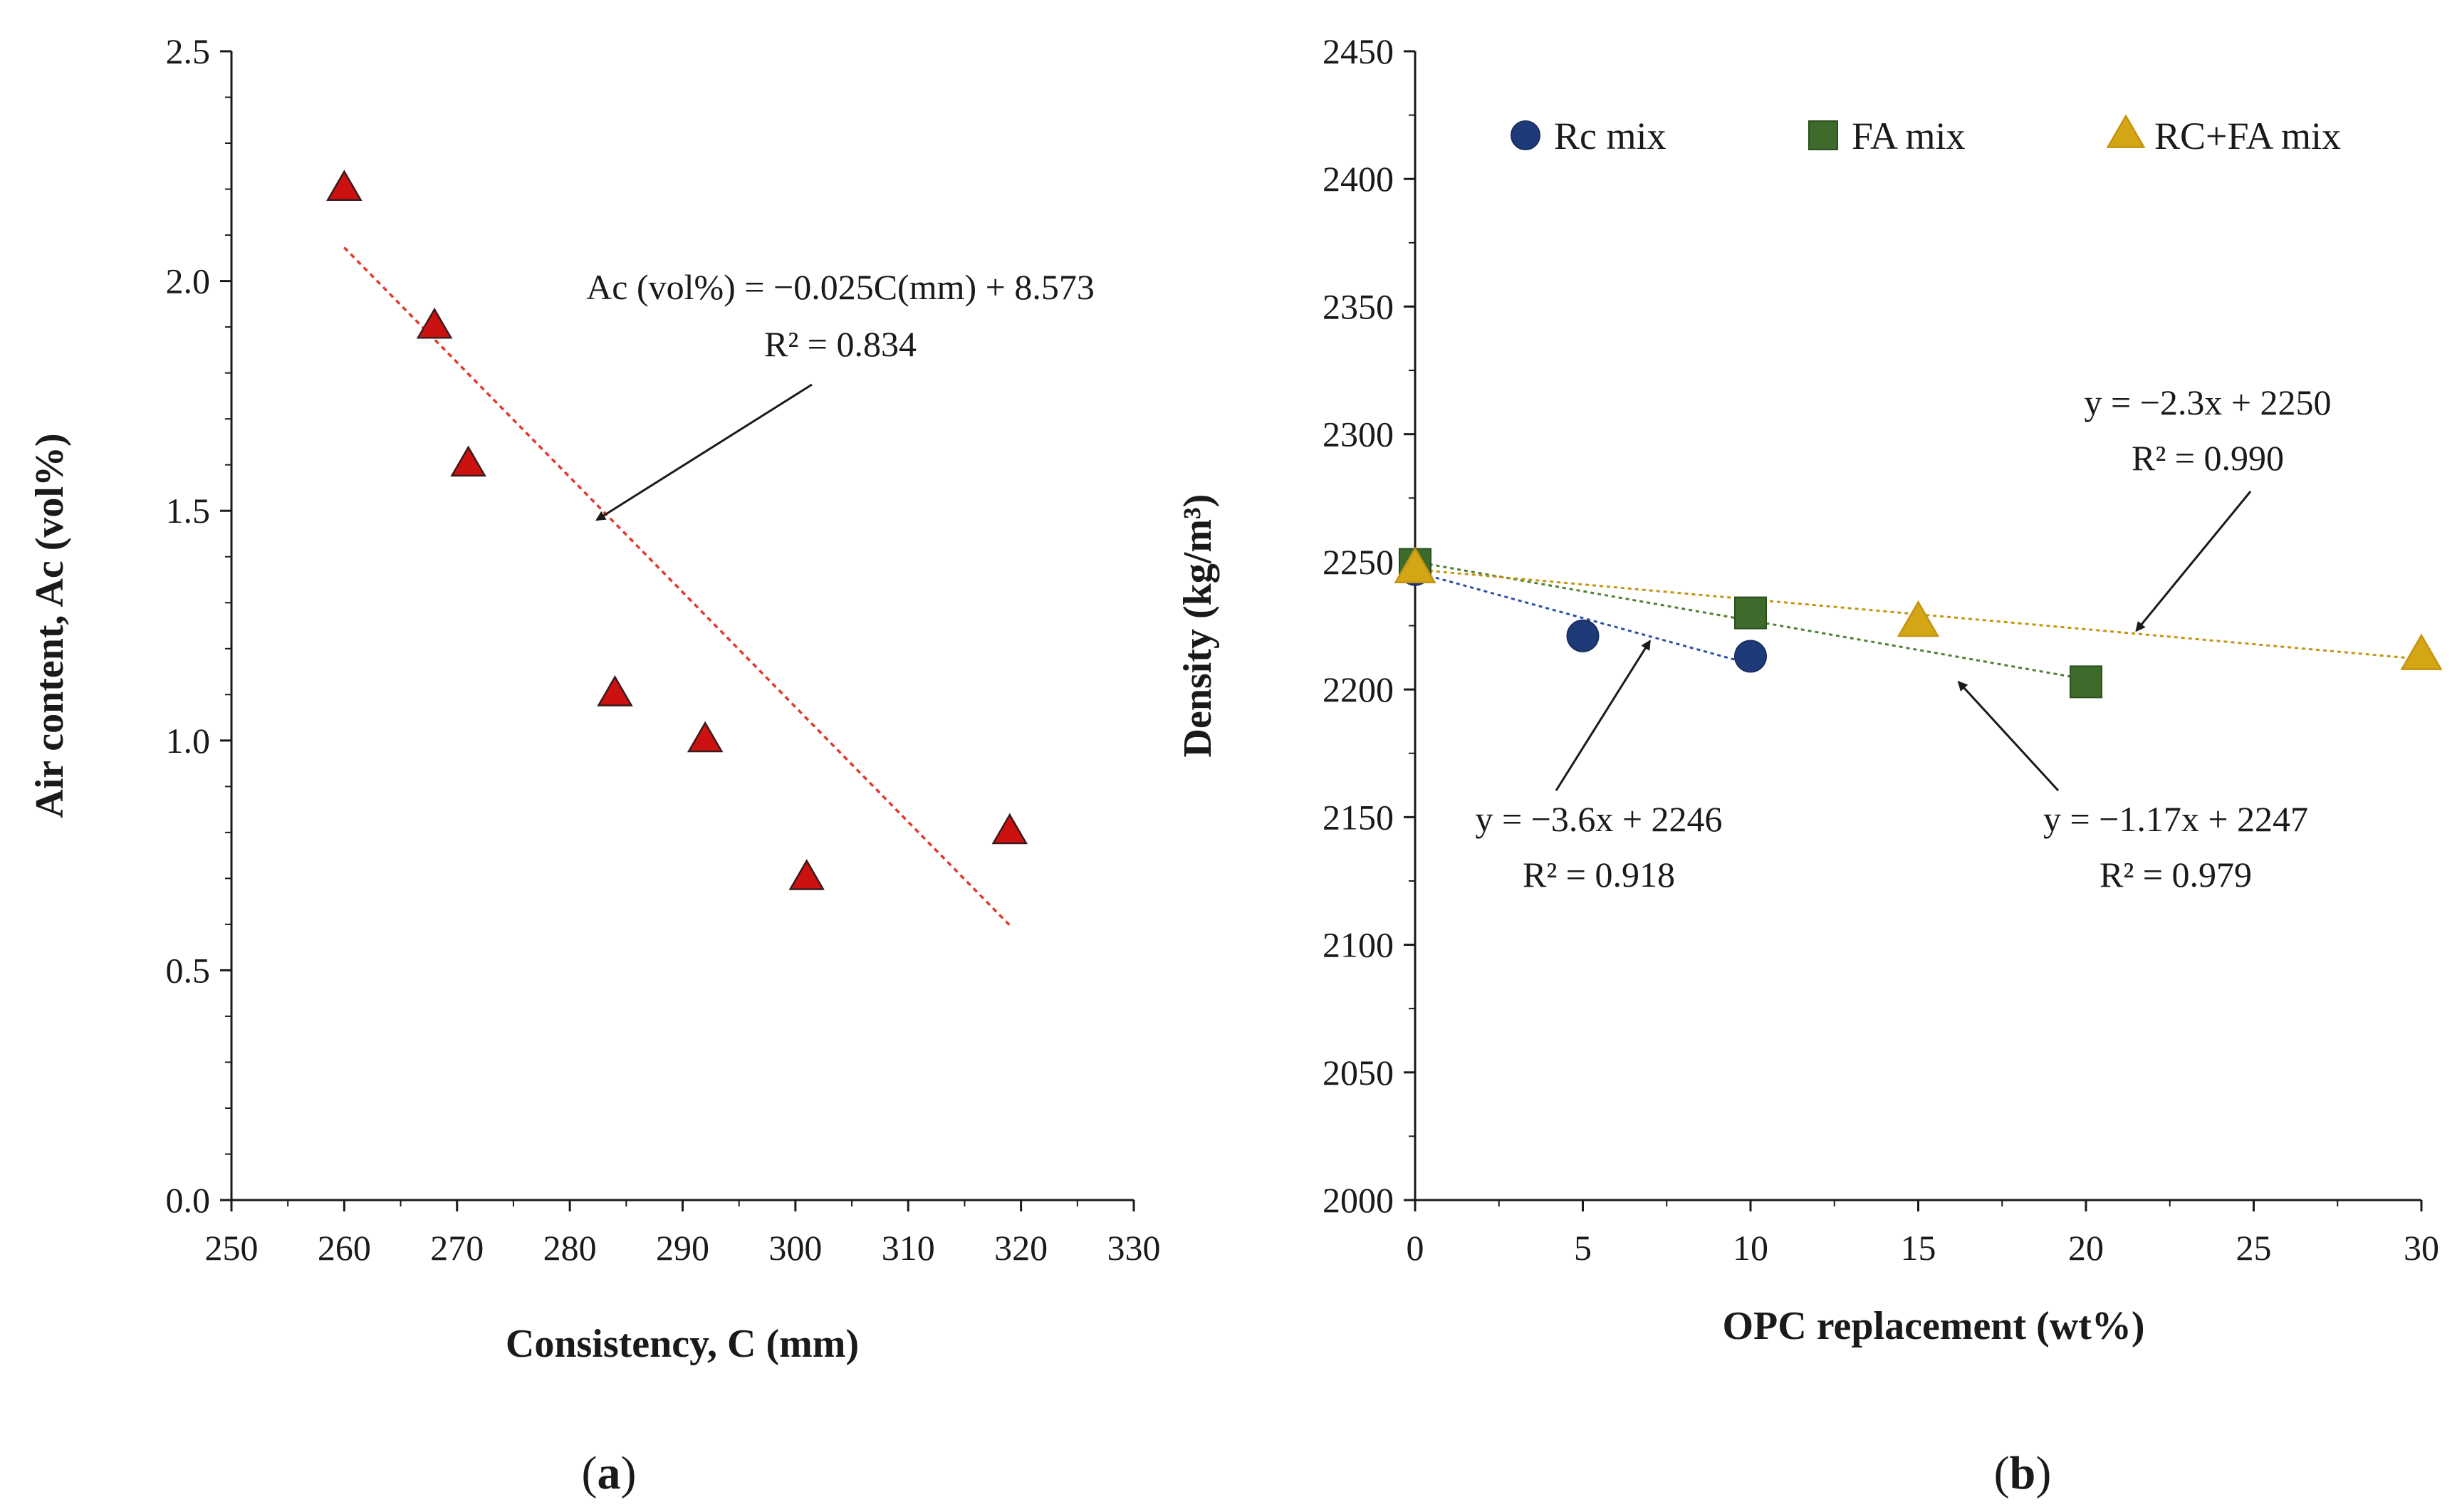  I want to click on panel-b-x-axis-title: OPC replacement (wt%), so click(1933, 1326).